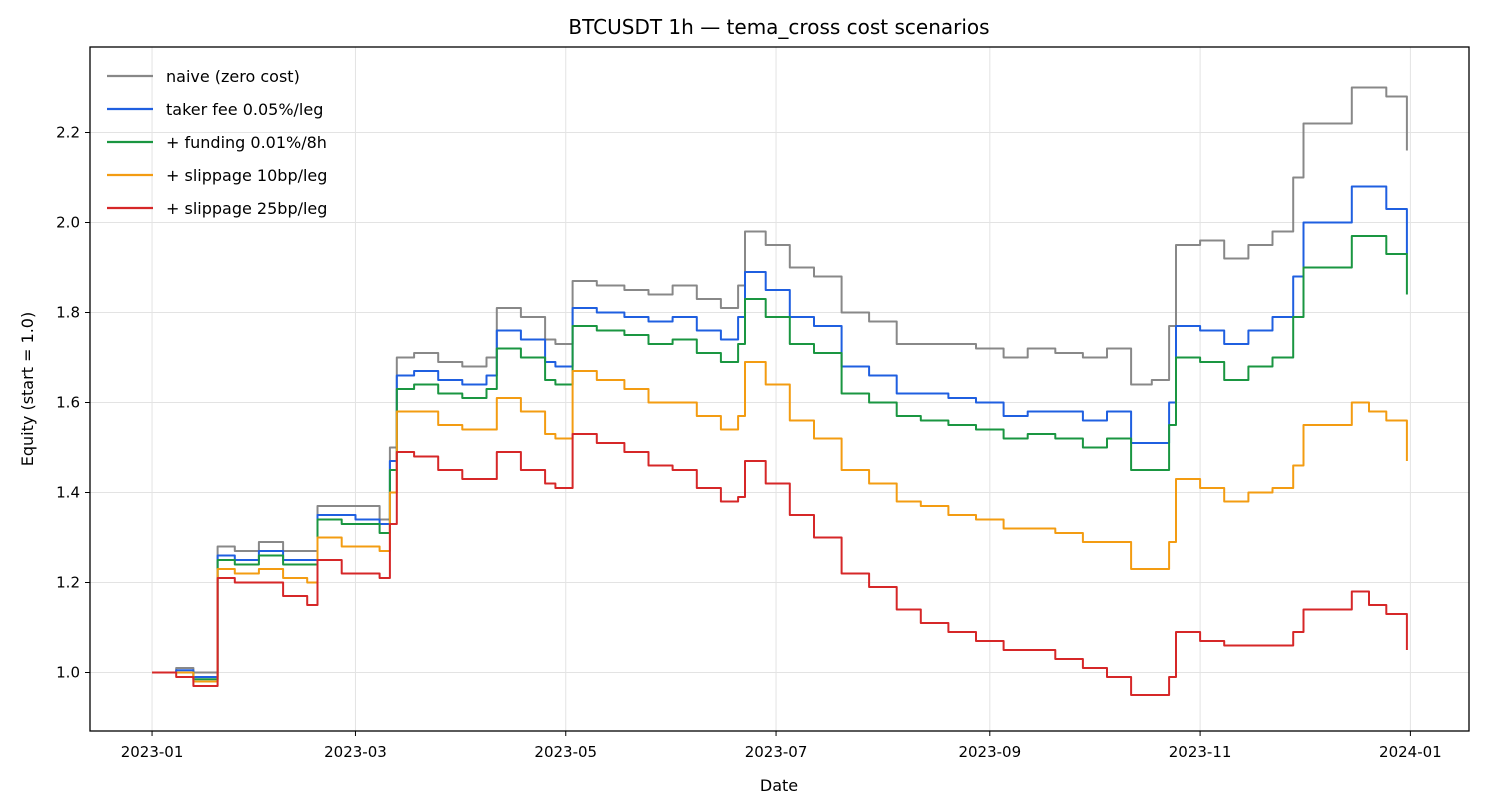 The width and height of the screenshot is (1485, 810). Describe the element at coordinates (68, 313) in the screenshot. I see `y-tick-label: 1.8` at that location.